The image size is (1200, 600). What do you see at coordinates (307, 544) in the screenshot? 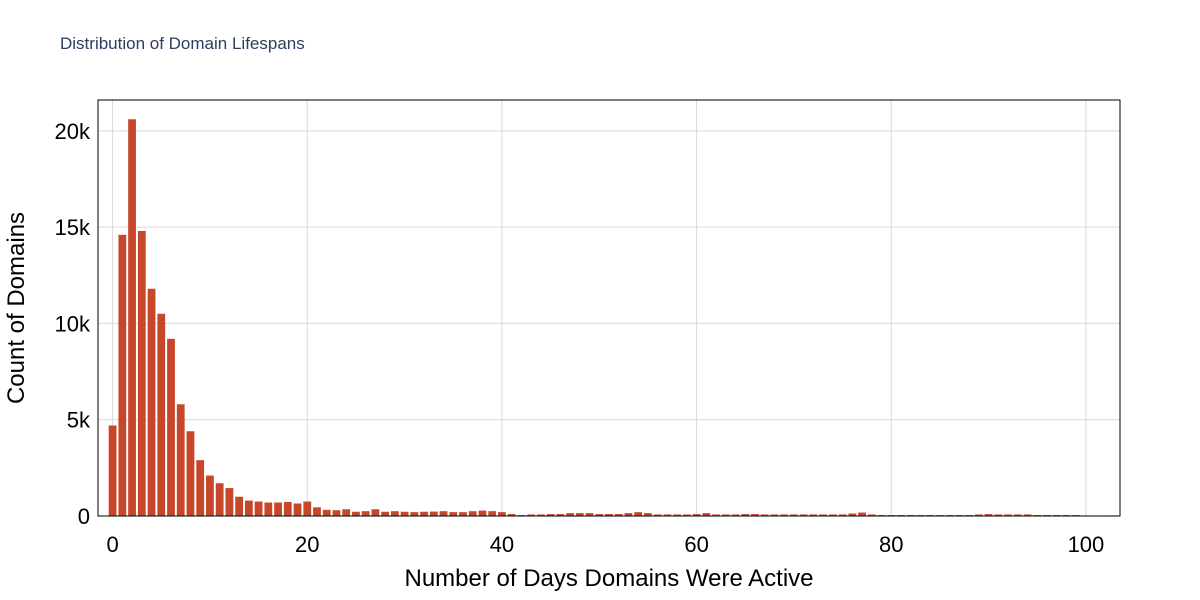
I see `x-tick-label: 20` at bounding box center [307, 544].